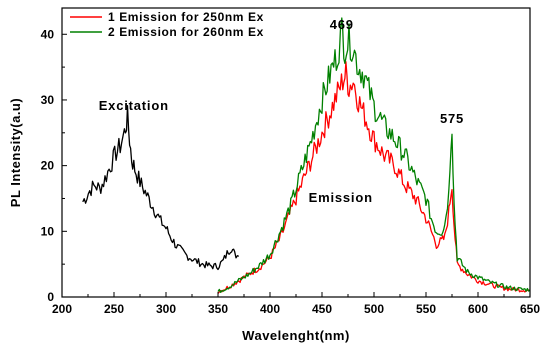 This screenshot has height=351, width=543. Describe the element at coordinates (452, 118) in the screenshot. I see `peak-575-label: 575` at that location.